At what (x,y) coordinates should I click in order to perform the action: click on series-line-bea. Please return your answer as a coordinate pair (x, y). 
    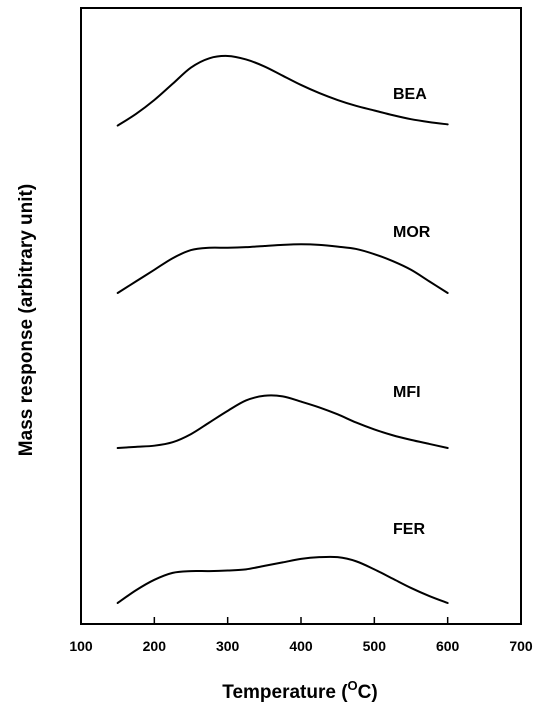
    Looking at the image, I should click on (282, 90).